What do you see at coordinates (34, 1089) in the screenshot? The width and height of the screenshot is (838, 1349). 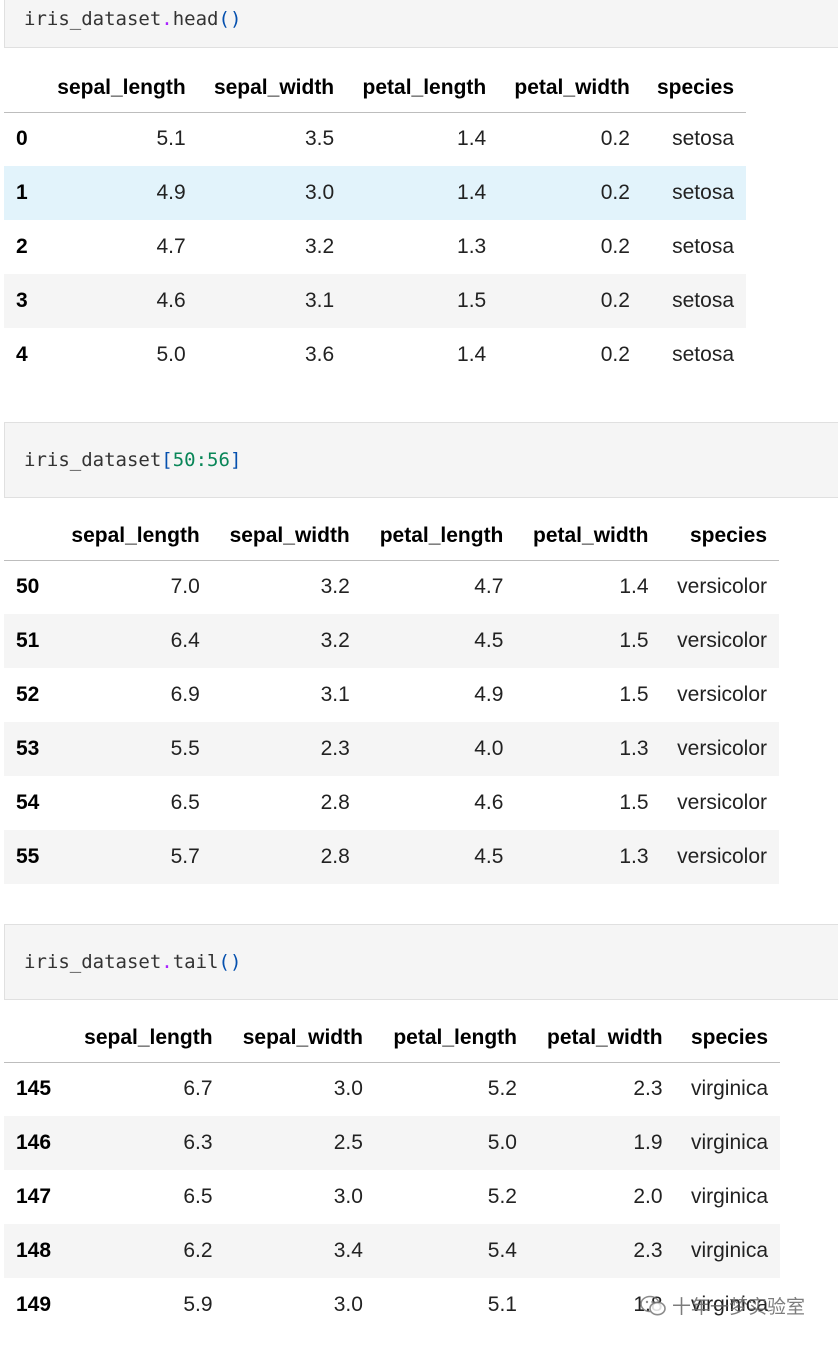 I see `row-index: 145` at bounding box center [34, 1089].